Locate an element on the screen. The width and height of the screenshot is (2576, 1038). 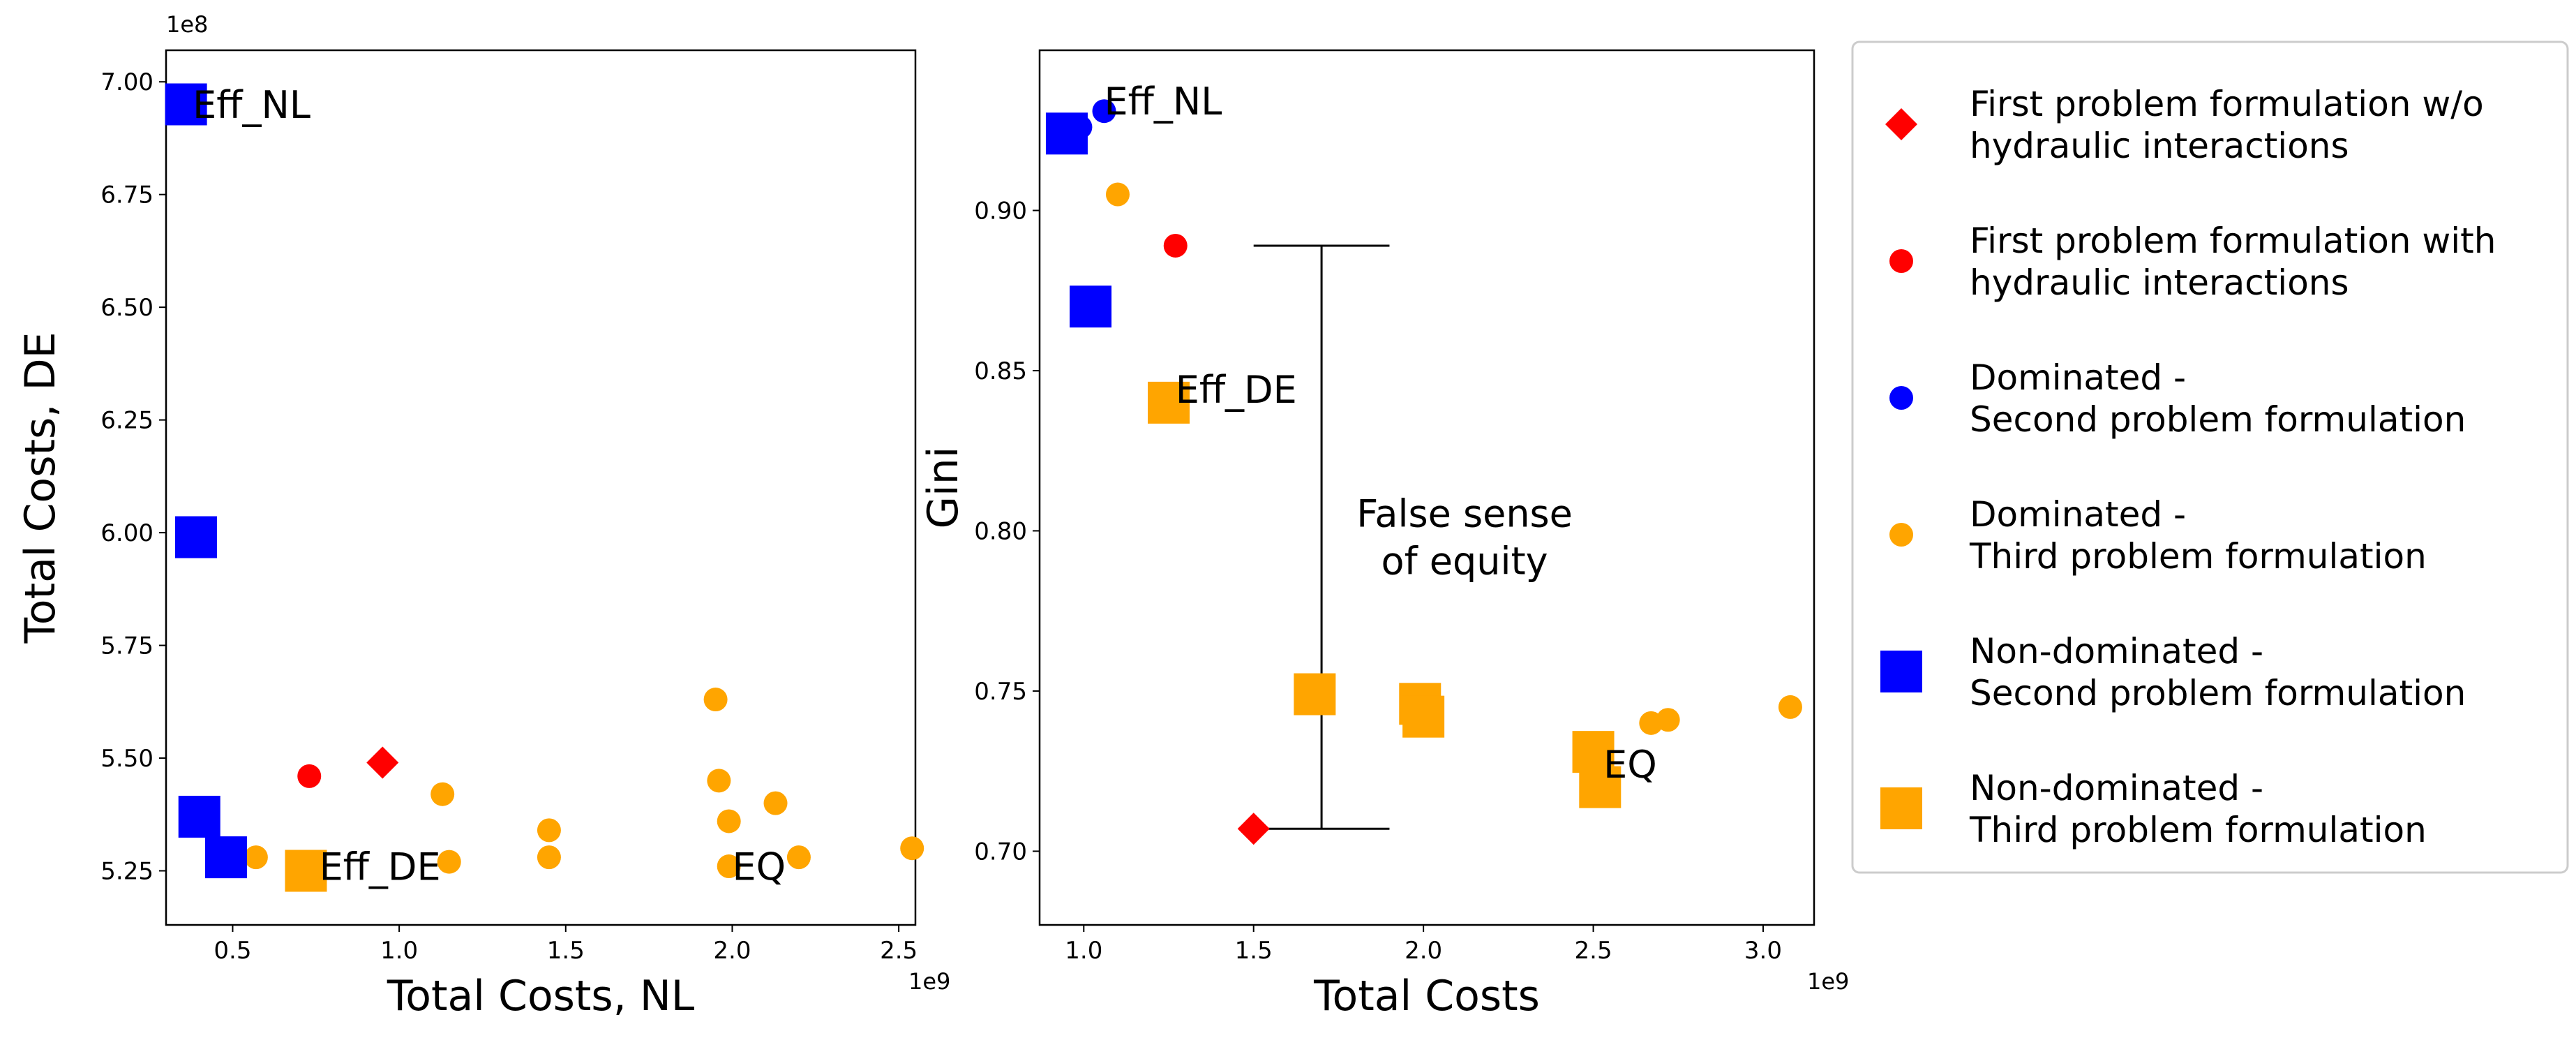
bracket-annotation-text: of equity is located at coordinates (1464, 562).